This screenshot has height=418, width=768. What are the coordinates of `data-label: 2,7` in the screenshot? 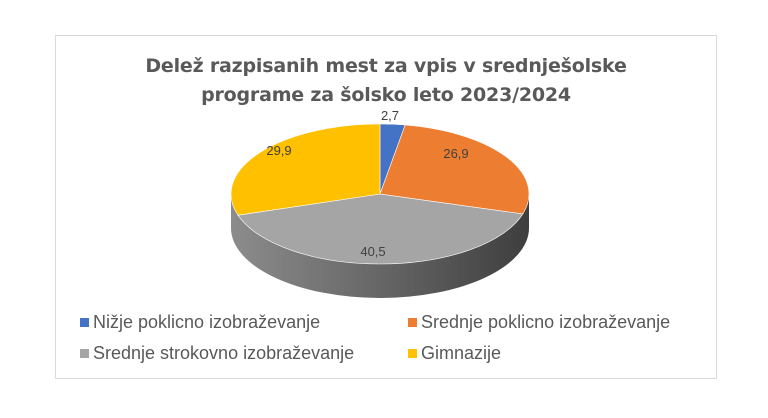 It's located at (390, 115).